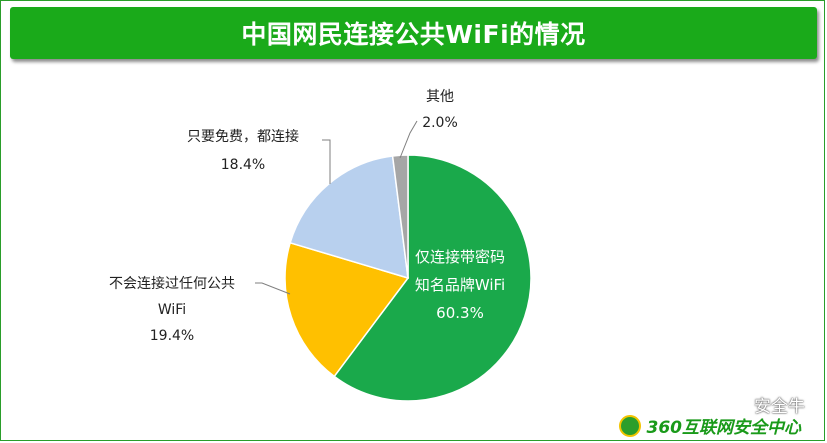  I want to click on watermark: 安全牛, so click(779, 407).